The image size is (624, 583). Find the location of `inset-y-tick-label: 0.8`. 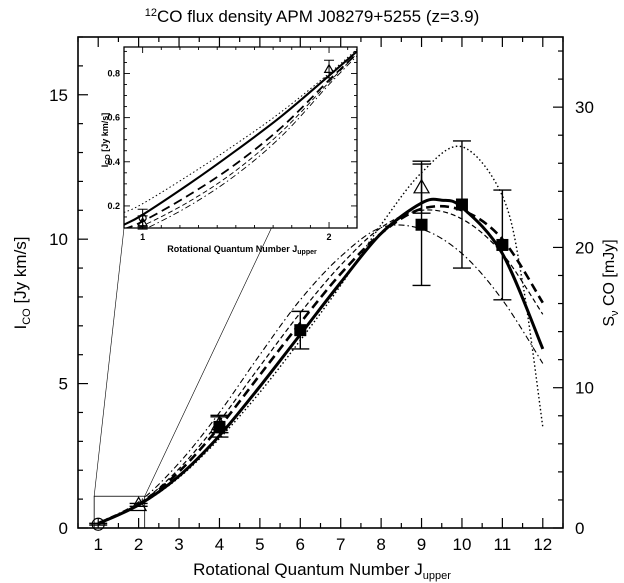

inset-y-tick-label: 0.8 is located at coordinates (113, 73).